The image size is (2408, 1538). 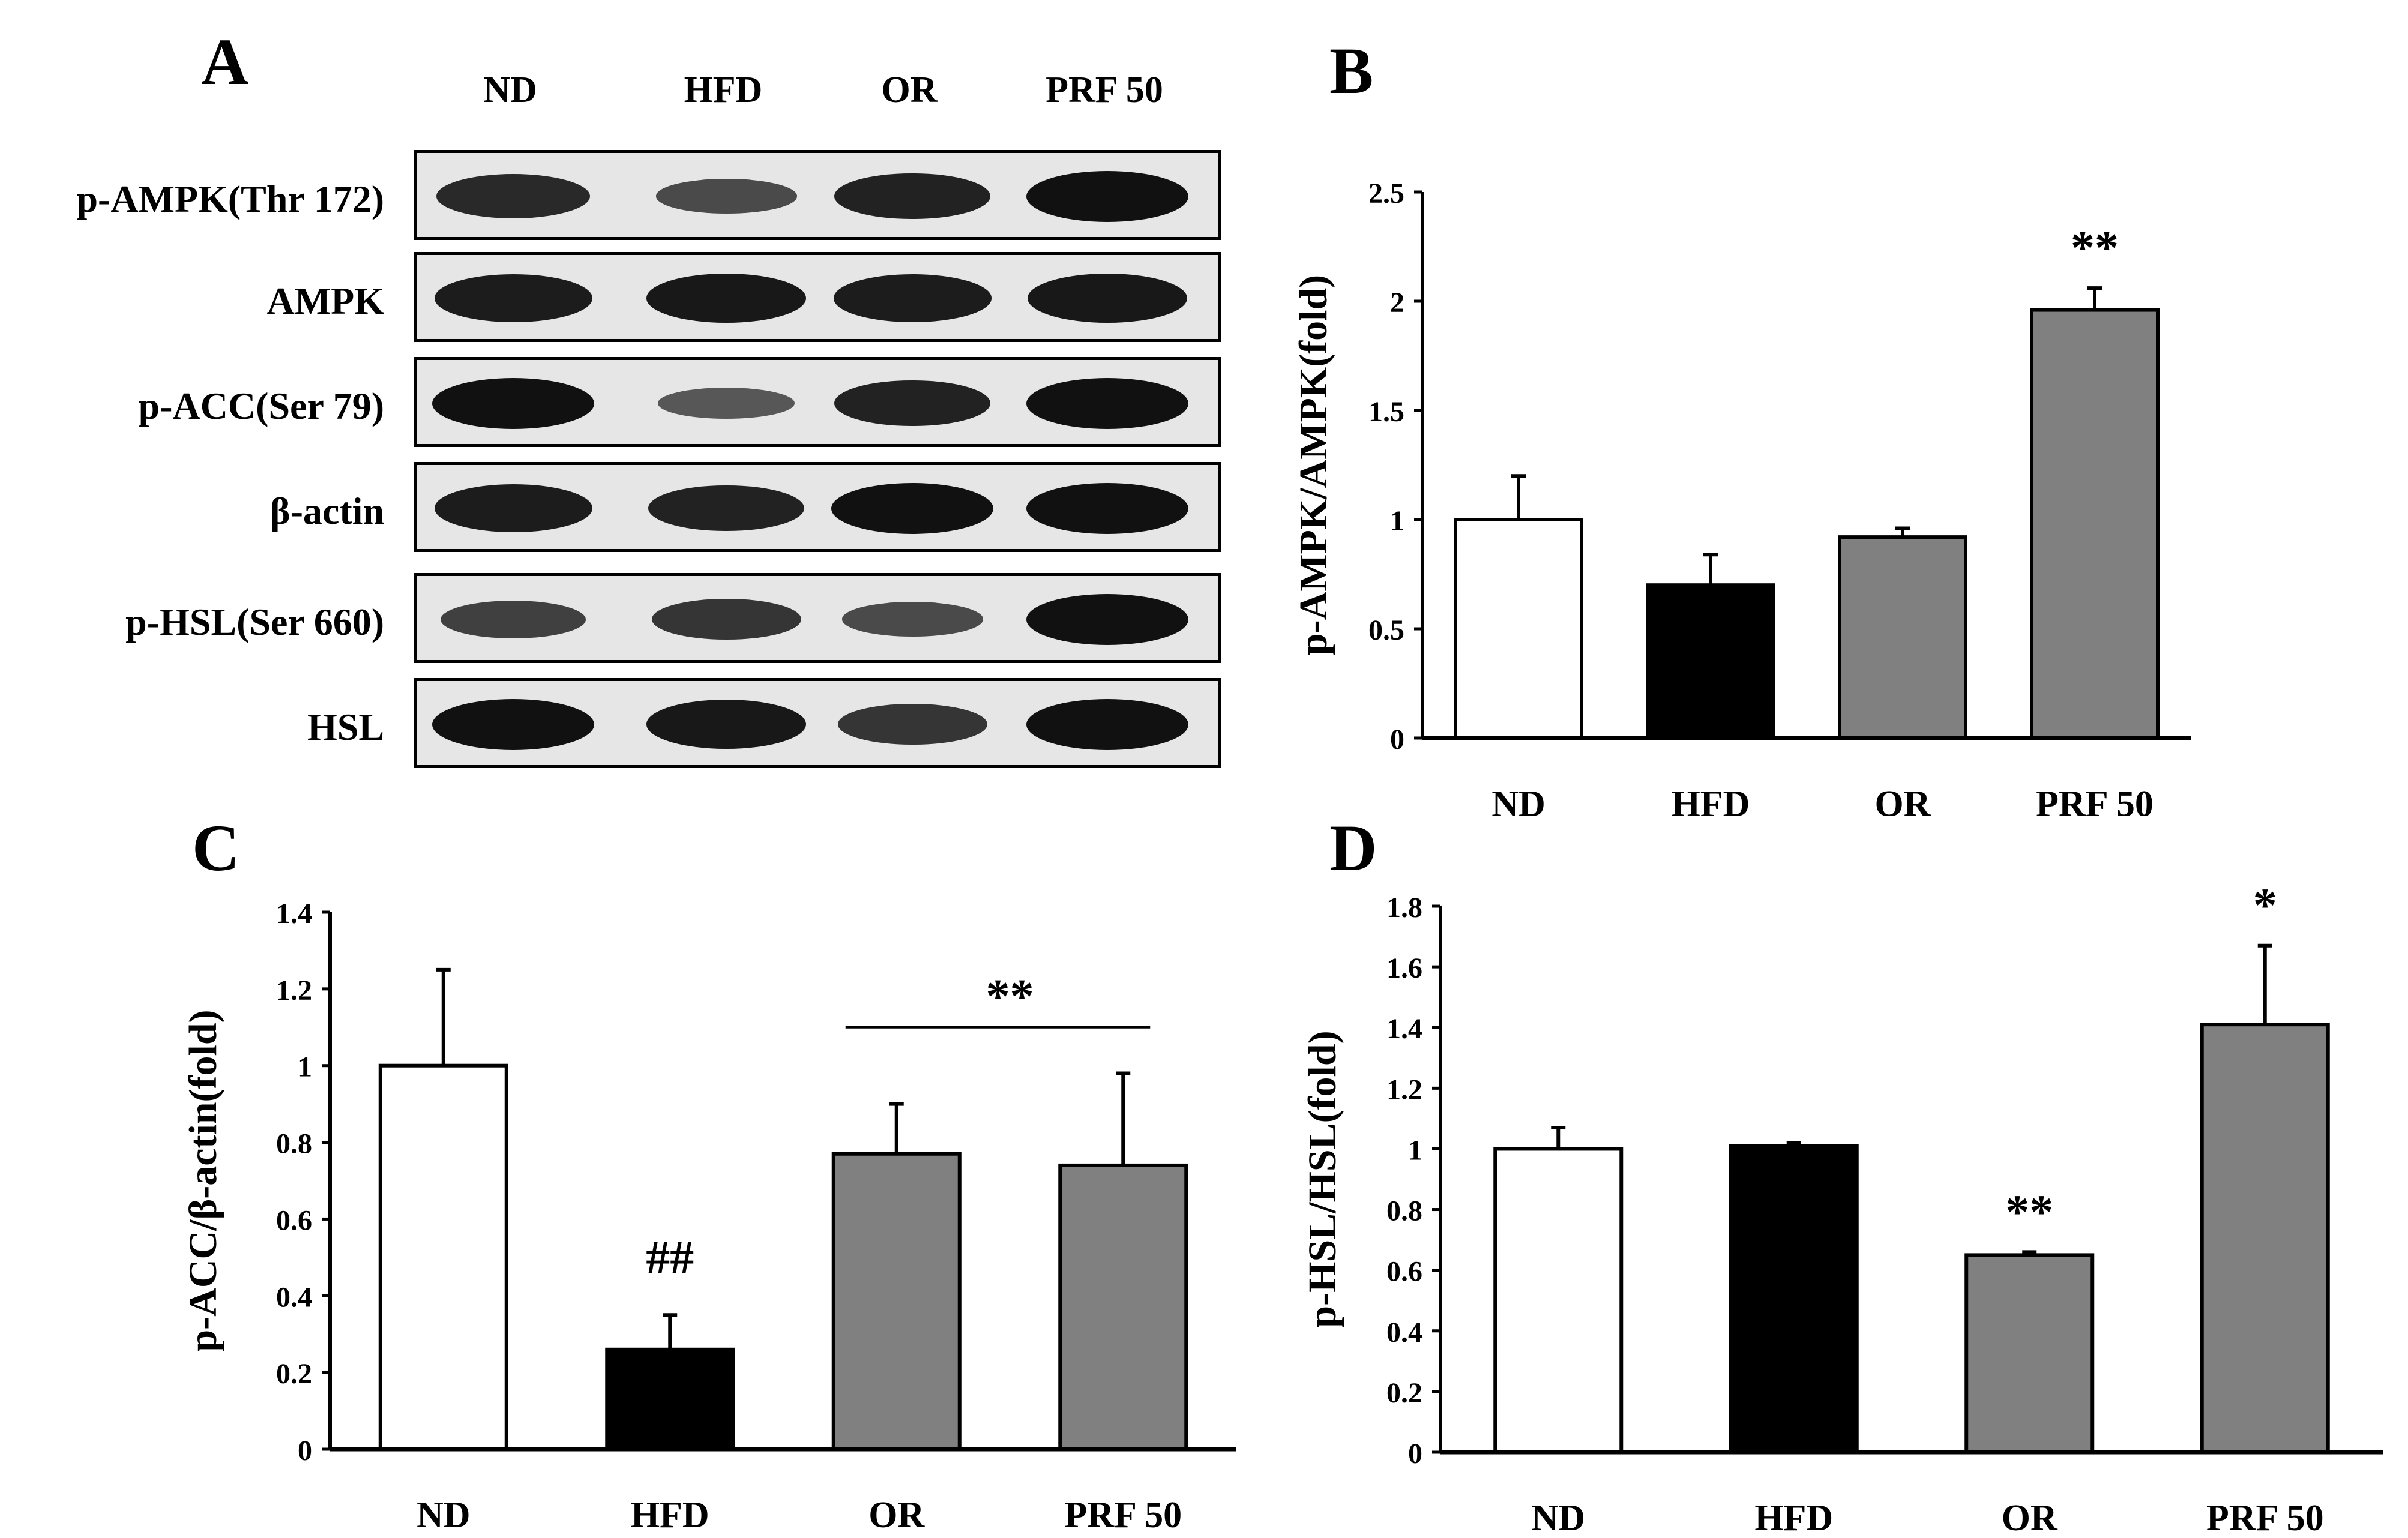 I want to click on lane-label: OR, so click(x=909, y=90).